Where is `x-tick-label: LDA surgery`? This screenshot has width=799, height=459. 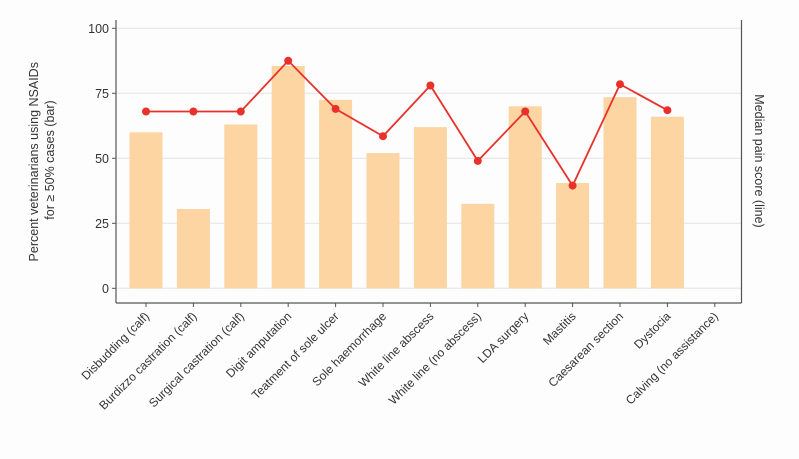 x-tick-label: LDA surgery is located at coordinates (503, 337).